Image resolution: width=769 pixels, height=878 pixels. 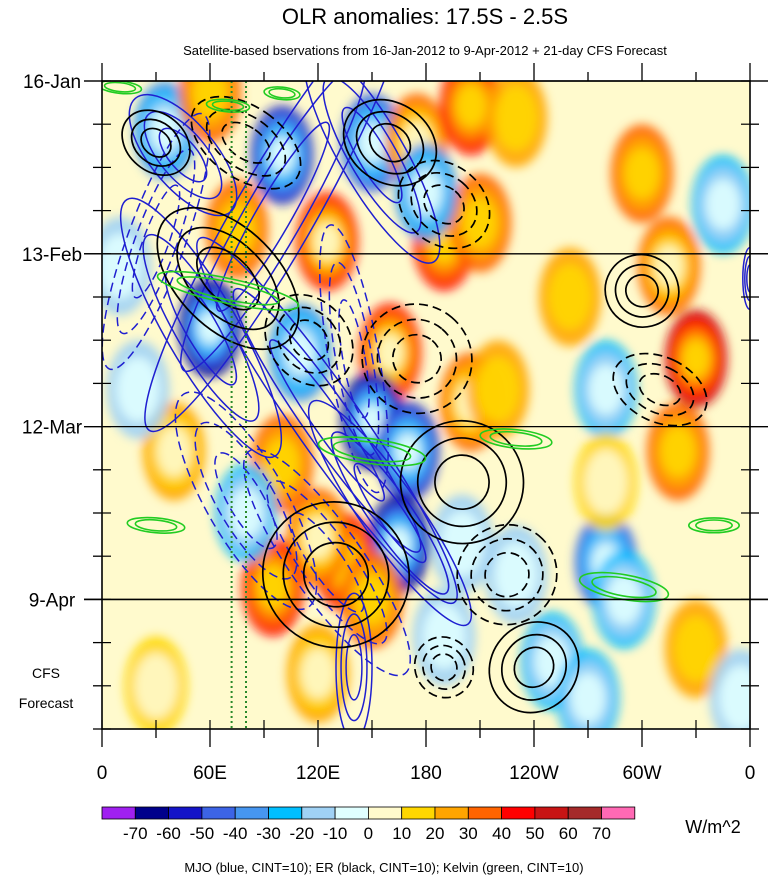 I want to click on colorbar-label: -70, so click(x=135, y=833).